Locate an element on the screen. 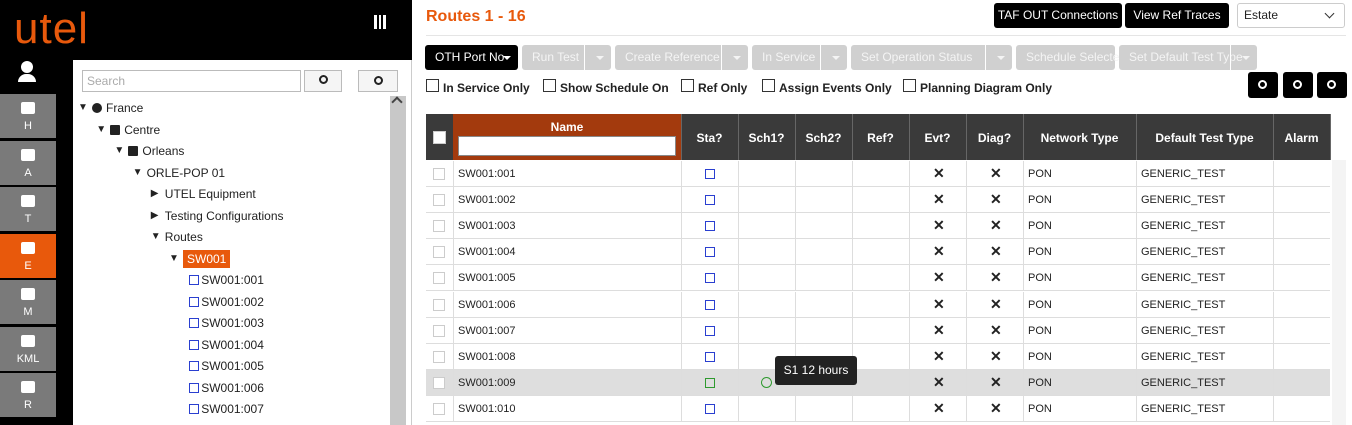 Image resolution: width=1352 pixels, height=425 pixels. search-button is located at coordinates (323, 81).